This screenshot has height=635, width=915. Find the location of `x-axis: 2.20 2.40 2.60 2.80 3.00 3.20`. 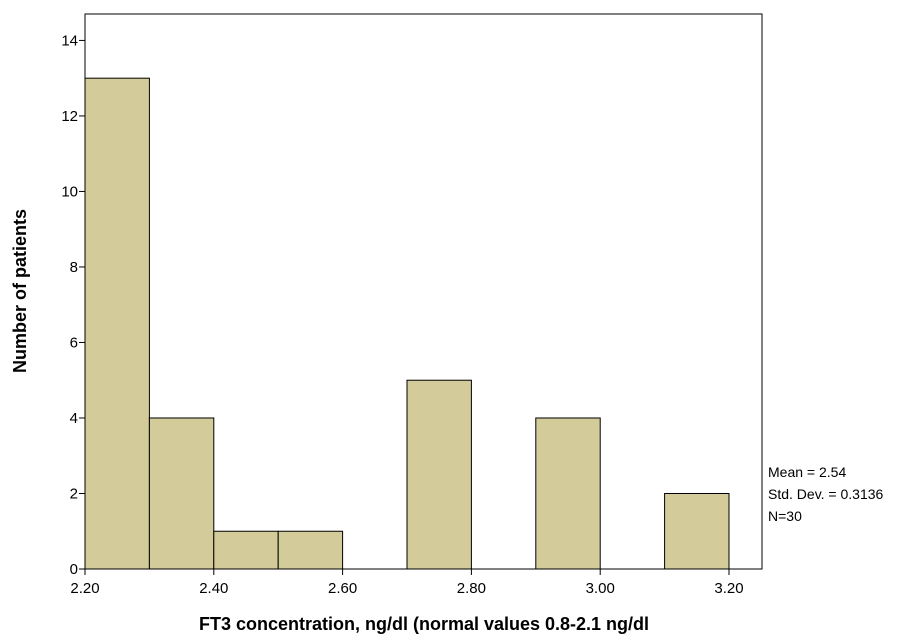

x-axis: 2.20 2.40 2.60 2.80 3.00 3.20 is located at coordinates (407, 583).